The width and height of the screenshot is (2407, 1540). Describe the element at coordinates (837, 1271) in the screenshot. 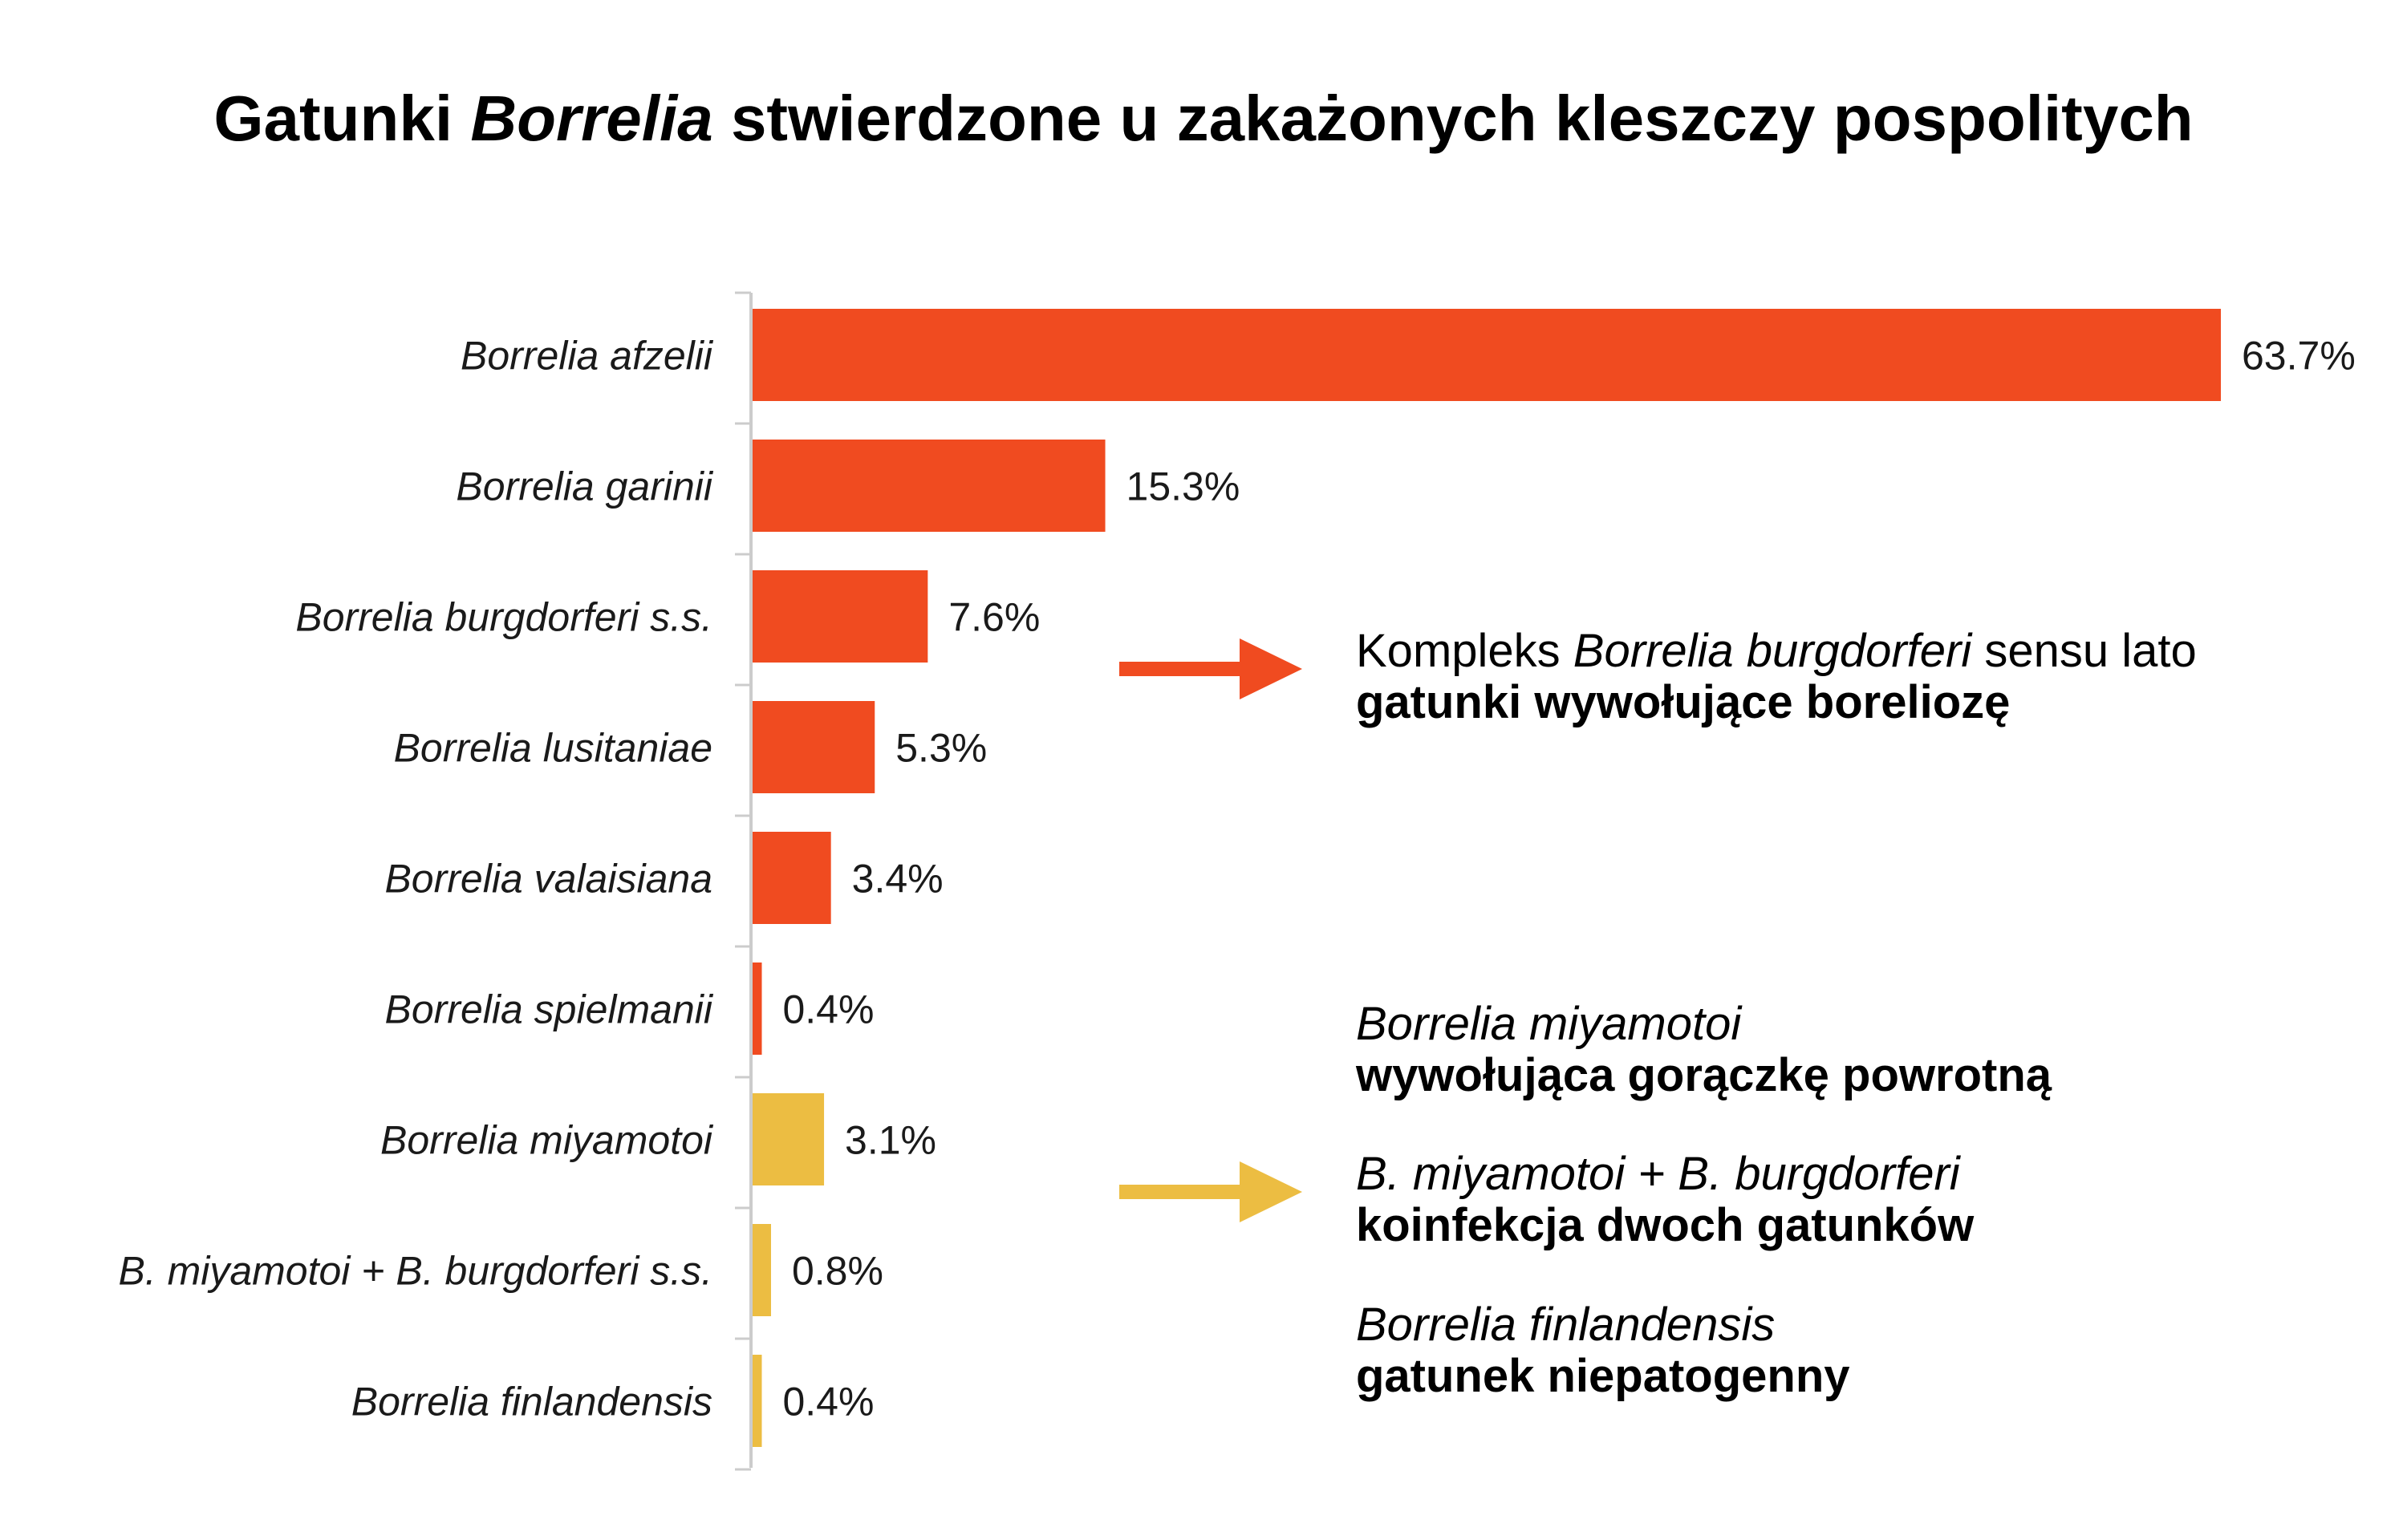

I see `value-label: 0.8%` at that location.